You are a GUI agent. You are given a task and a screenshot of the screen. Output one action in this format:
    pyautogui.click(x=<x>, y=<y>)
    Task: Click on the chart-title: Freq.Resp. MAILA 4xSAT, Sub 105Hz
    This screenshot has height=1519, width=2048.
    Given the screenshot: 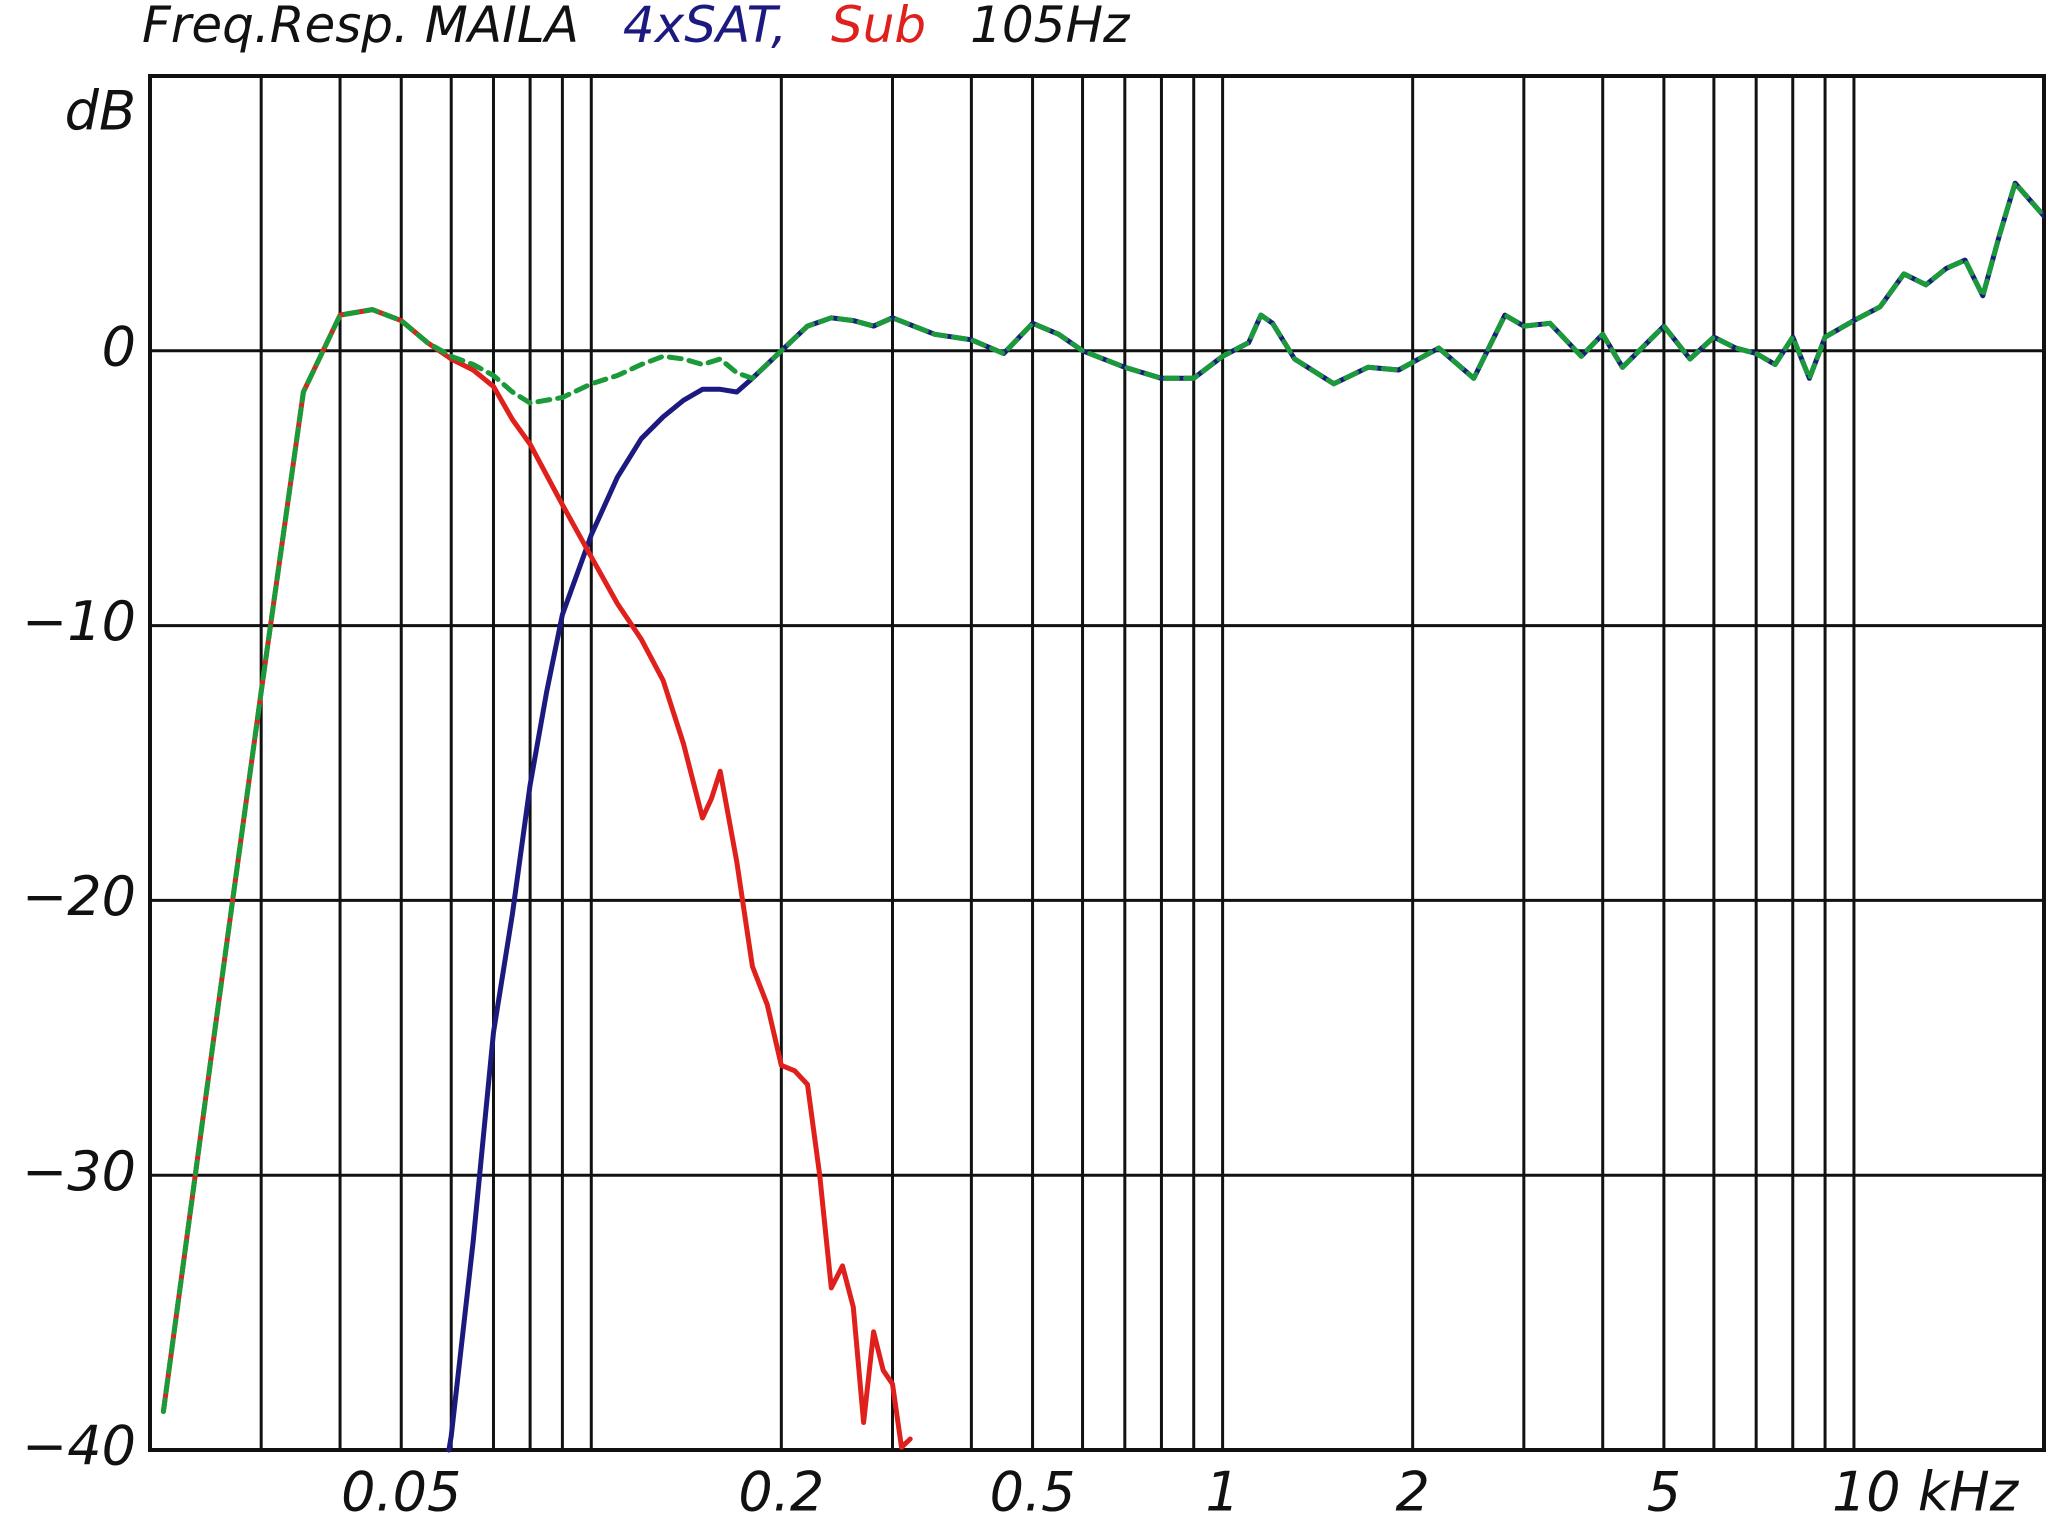 What is the action you would take?
    pyautogui.click(x=636, y=27)
    